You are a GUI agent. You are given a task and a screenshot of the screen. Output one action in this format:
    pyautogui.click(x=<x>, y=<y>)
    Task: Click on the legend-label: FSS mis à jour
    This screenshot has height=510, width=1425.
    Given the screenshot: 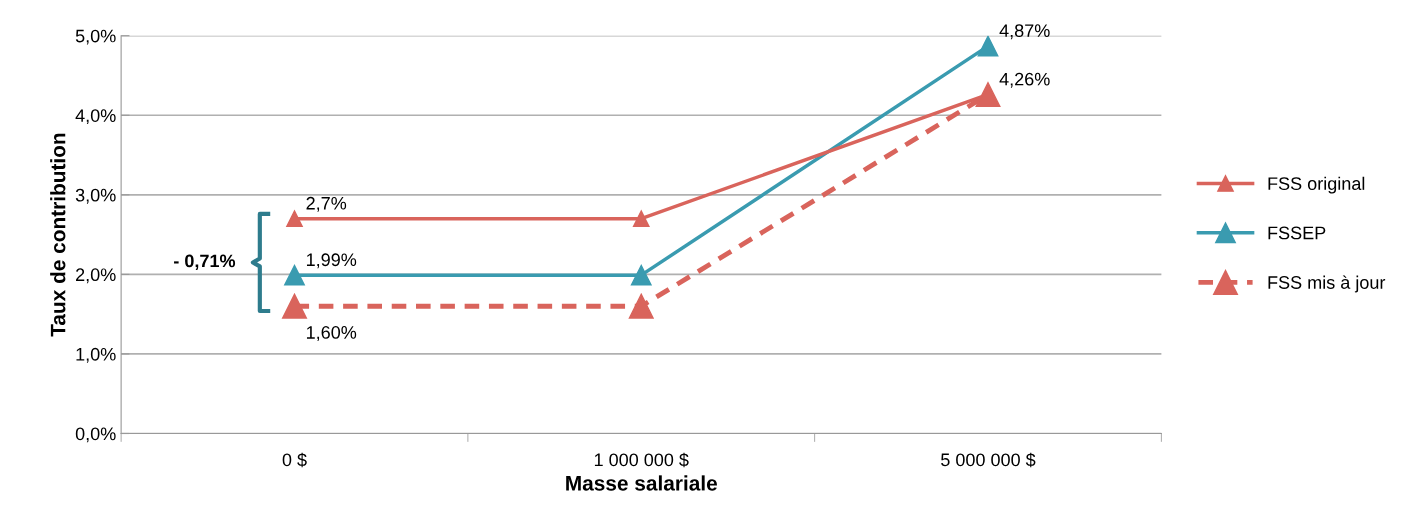 What is the action you would take?
    pyautogui.click(x=1327, y=284)
    